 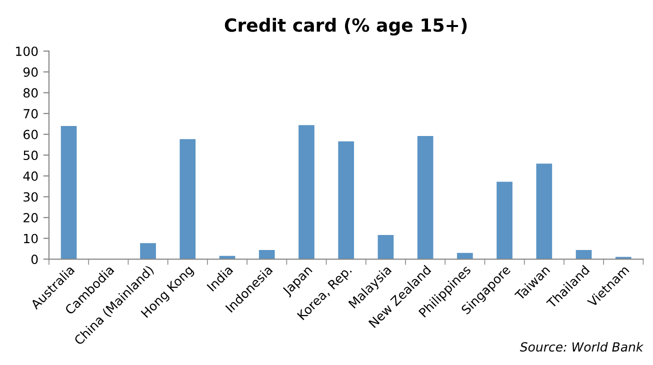 What do you see at coordinates (27, 51) in the screenshot?
I see `y-tick-label: 100` at bounding box center [27, 51].